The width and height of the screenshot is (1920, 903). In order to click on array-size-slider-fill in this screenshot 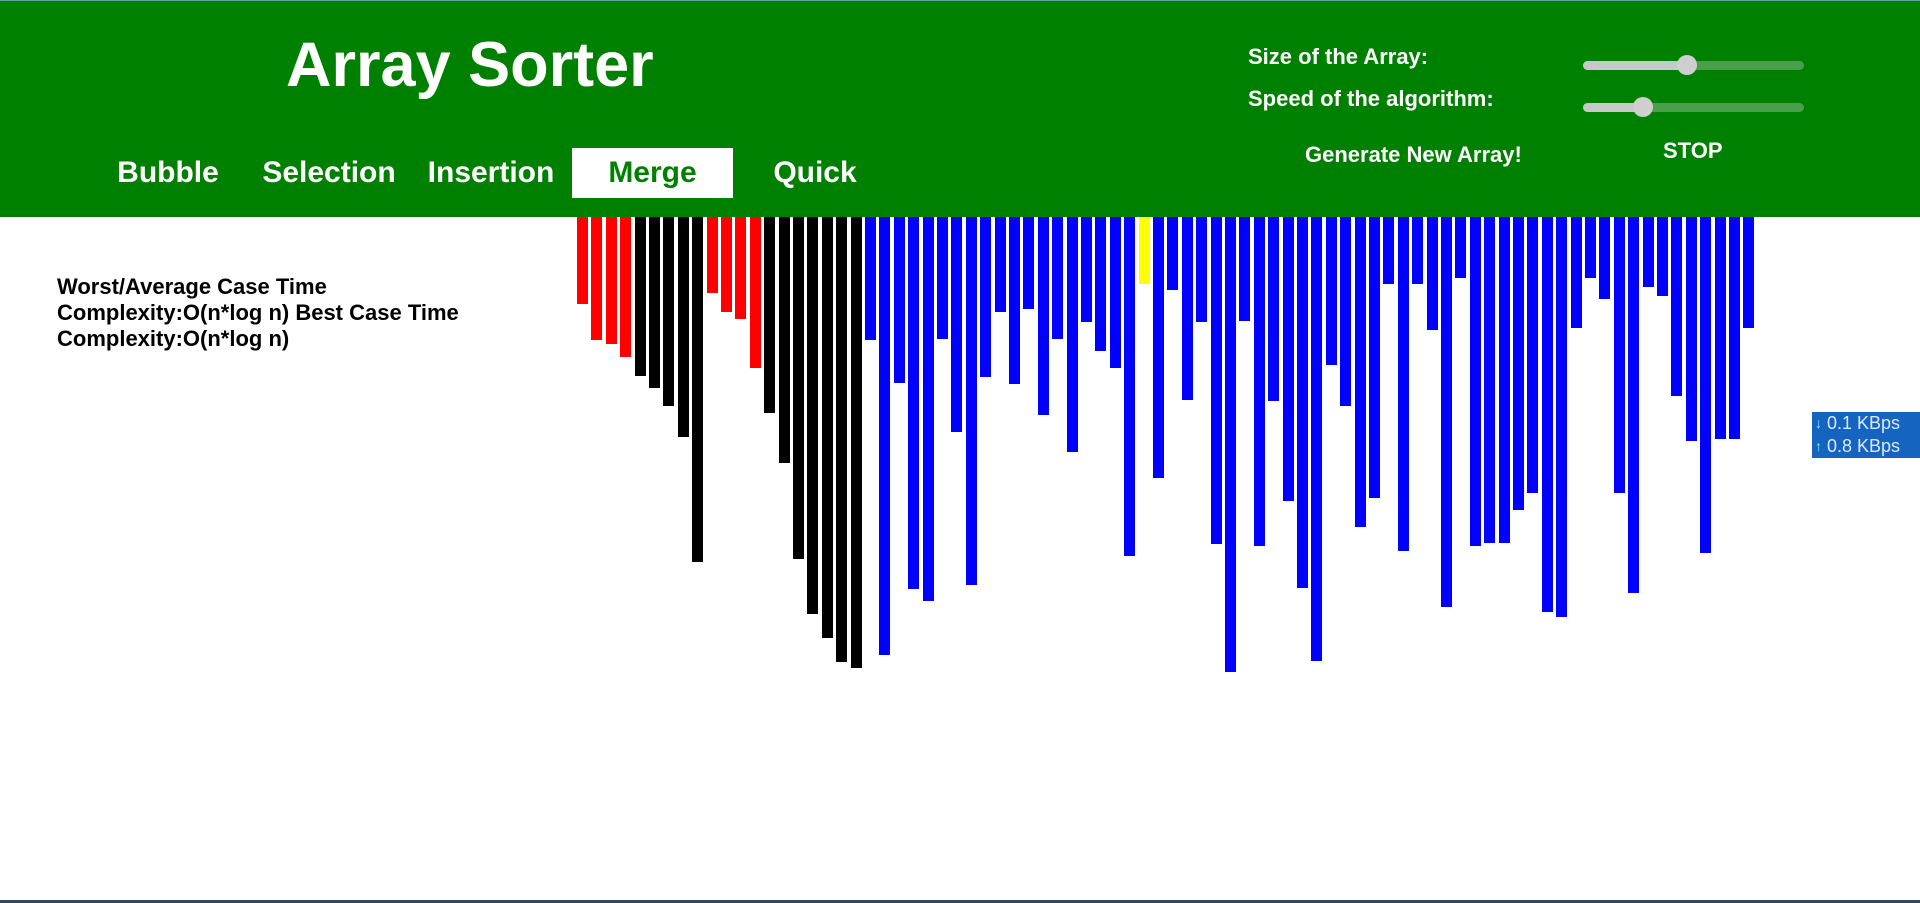, I will do `click(1635, 65)`.